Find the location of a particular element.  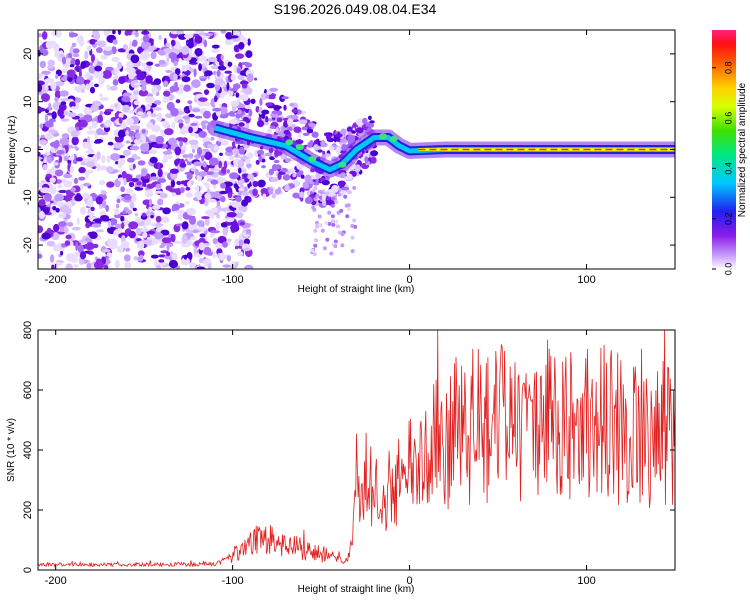

snr-x-tick-label: 100 is located at coordinates (586, 581).